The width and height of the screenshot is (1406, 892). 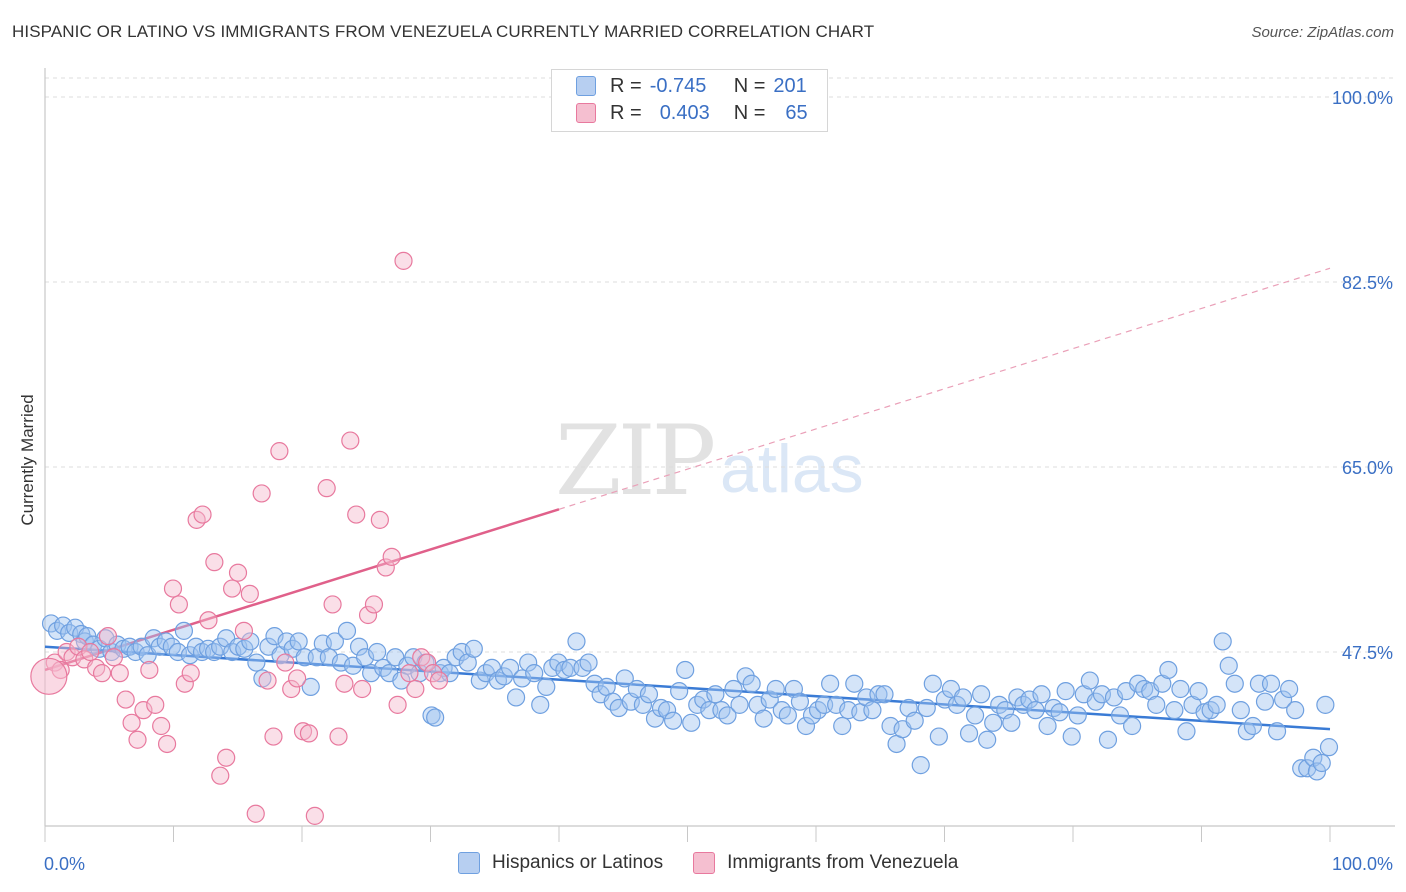 I want to click on y-axis-label: Currently Married, so click(x=27, y=460).